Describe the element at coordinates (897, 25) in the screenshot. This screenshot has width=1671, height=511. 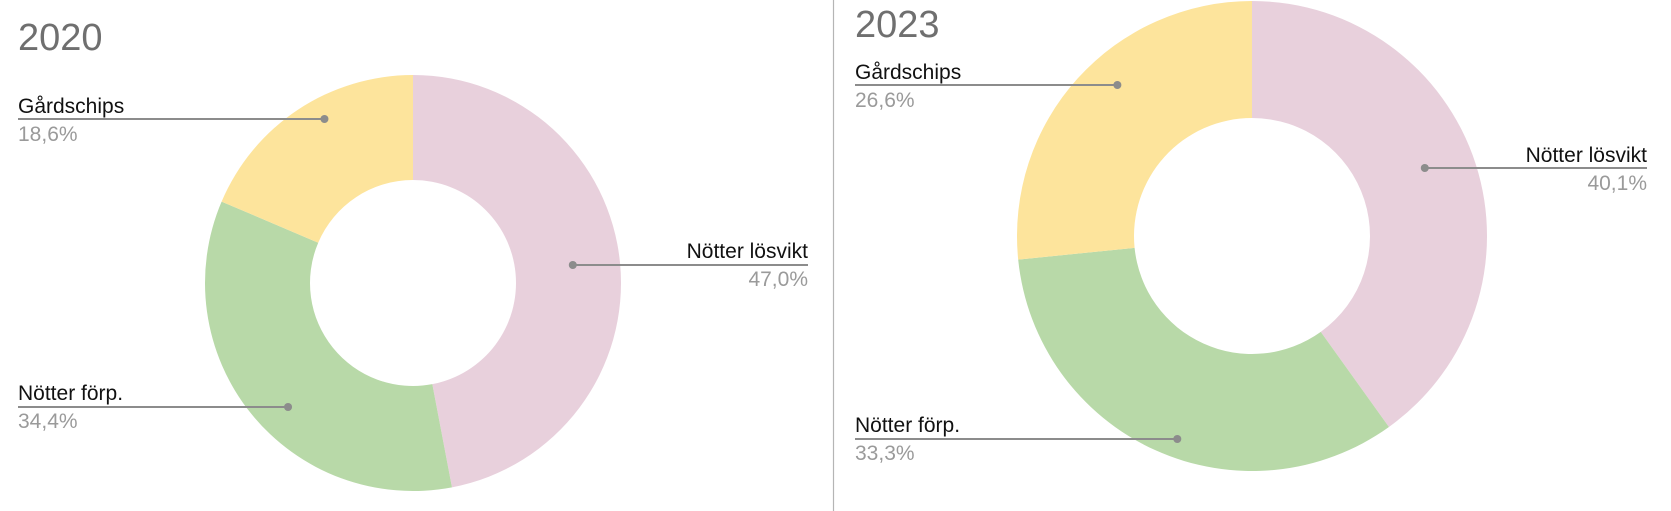
I see `chart-title: 2023` at that location.